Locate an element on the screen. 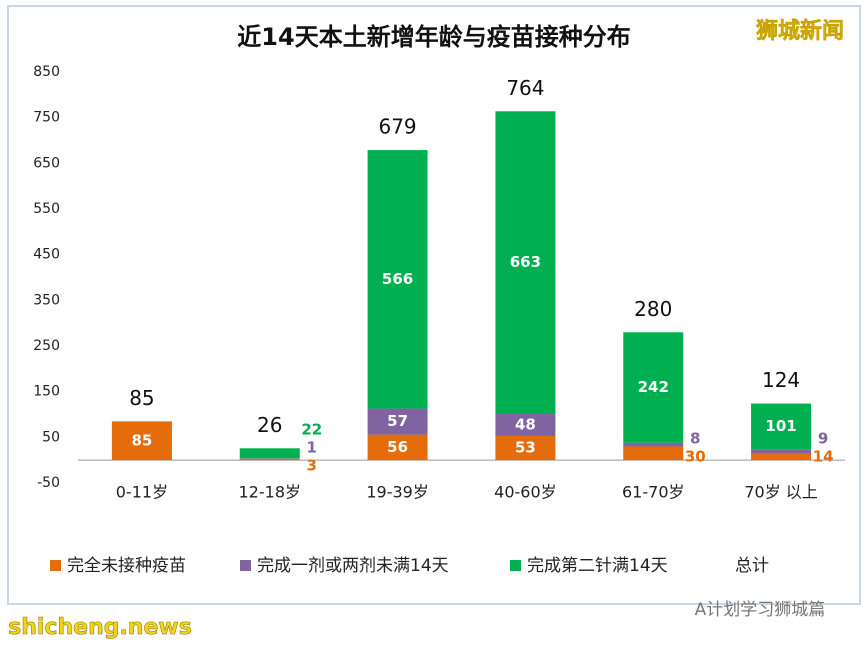 The image size is (868, 646). total-label: 85 is located at coordinates (141, 398).